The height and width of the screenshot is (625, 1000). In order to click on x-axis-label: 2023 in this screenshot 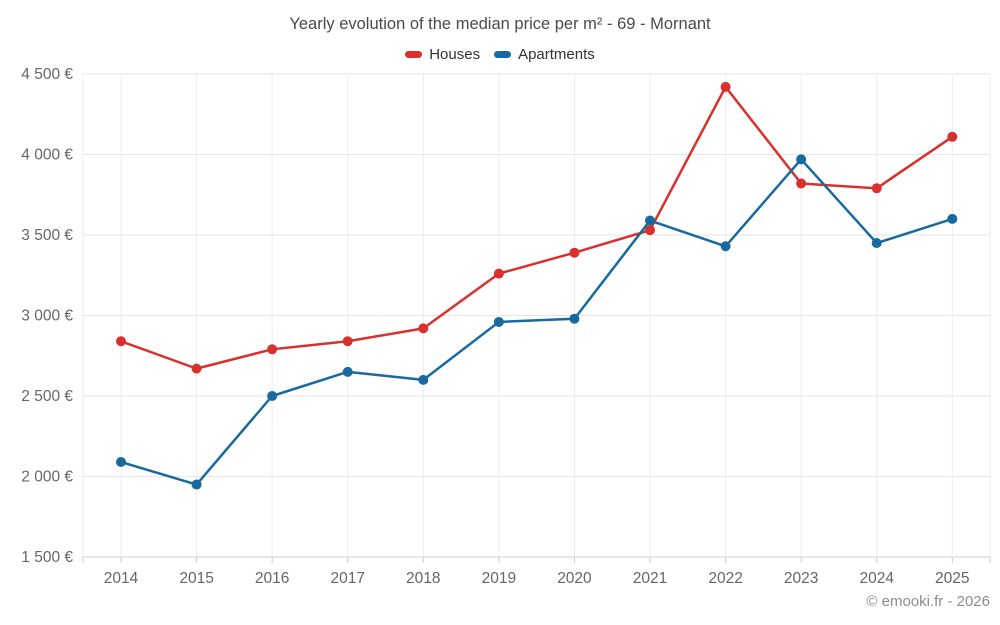, I will do `click(801, 578)`.